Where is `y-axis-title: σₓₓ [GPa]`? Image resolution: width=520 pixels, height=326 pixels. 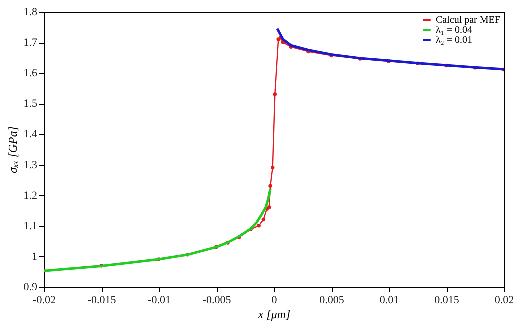 y-axis-title: σₓₓ [GPa] is located at coordinates (13, 150).